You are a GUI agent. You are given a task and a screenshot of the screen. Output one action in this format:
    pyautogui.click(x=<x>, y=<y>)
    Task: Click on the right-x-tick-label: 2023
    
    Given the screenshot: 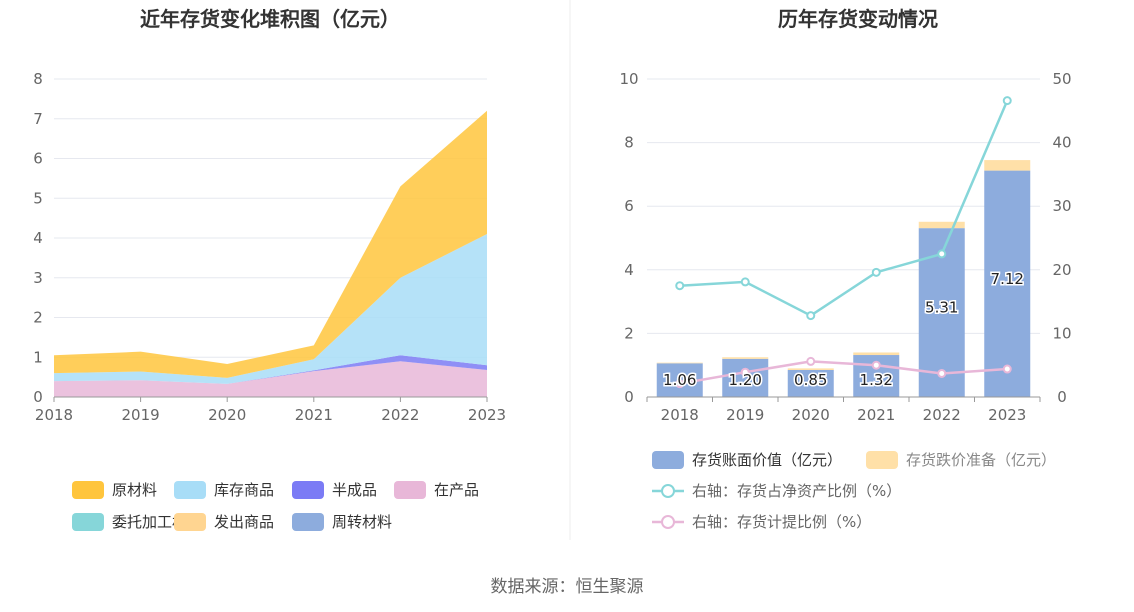 What is the action you would take?
    pyautogui.click(x=1007, y=415)
    